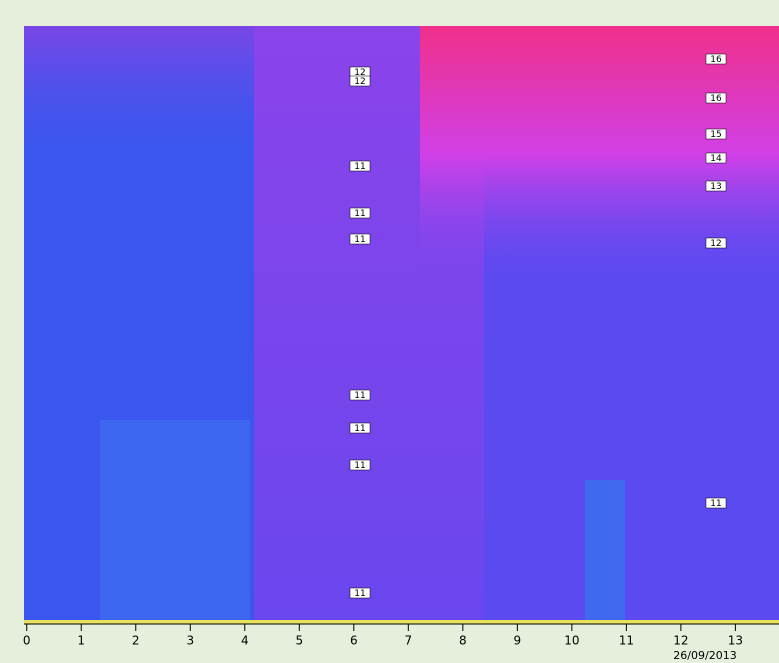 The image size is (779, 663). What do you see at coordinates (190, 641) in the screenshot?
I see `x-tick-label: 3` at bounding box center [190, 641].